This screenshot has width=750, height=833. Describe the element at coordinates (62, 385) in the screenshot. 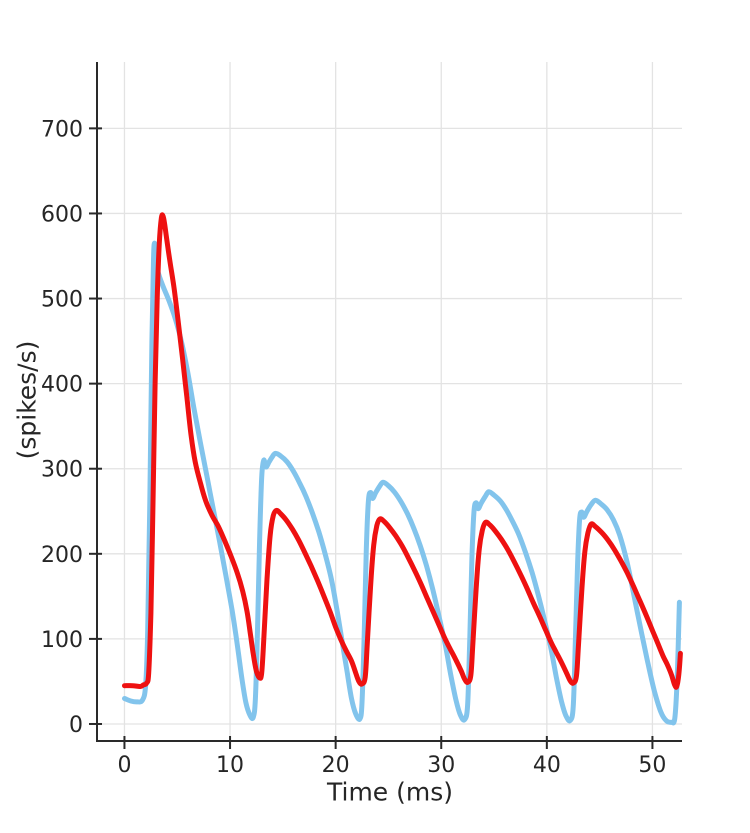

I see `y-tick-label: 400` at that location.